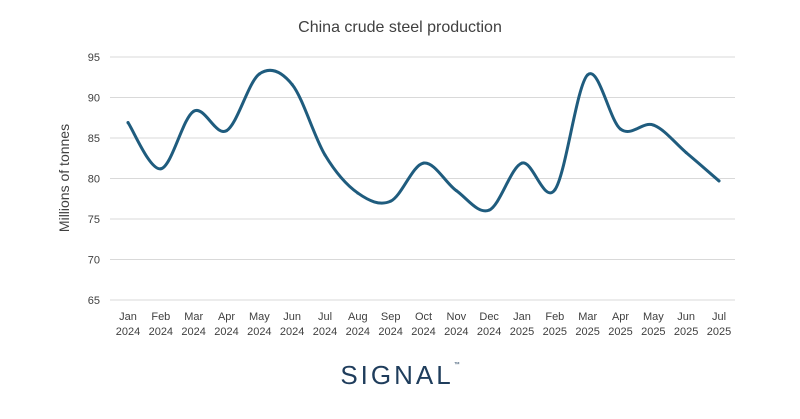 This screenshot has width=800, height=419. What do you see at coordinates (193, 324) in the screenshot?
I see `x-tick-label: Mar 2024` at bounding box center [193, 324].